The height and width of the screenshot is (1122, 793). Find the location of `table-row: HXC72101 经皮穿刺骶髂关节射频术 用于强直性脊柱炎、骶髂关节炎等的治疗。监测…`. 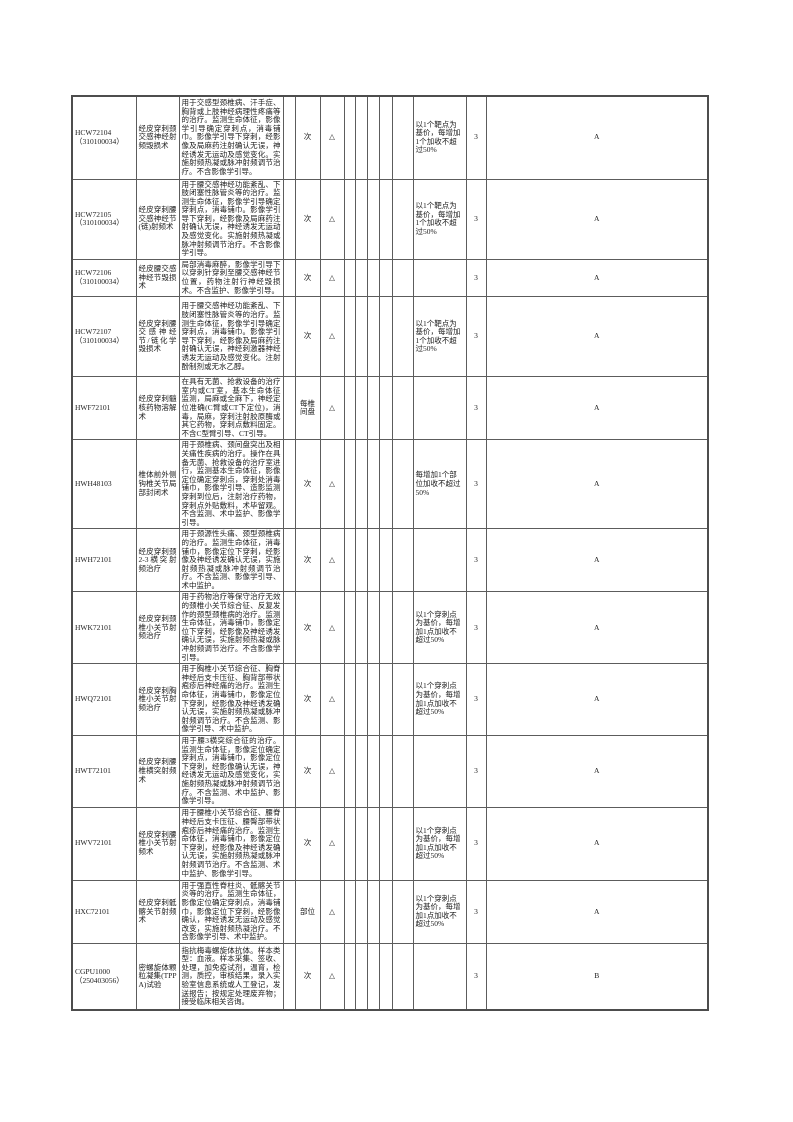

table-row: HXC72101 经皮穿刺骶髂关节射频术 用于强直性脊柱炎、骶髂关节炎等的治疗。监测… is located at coordinates (390, 911).